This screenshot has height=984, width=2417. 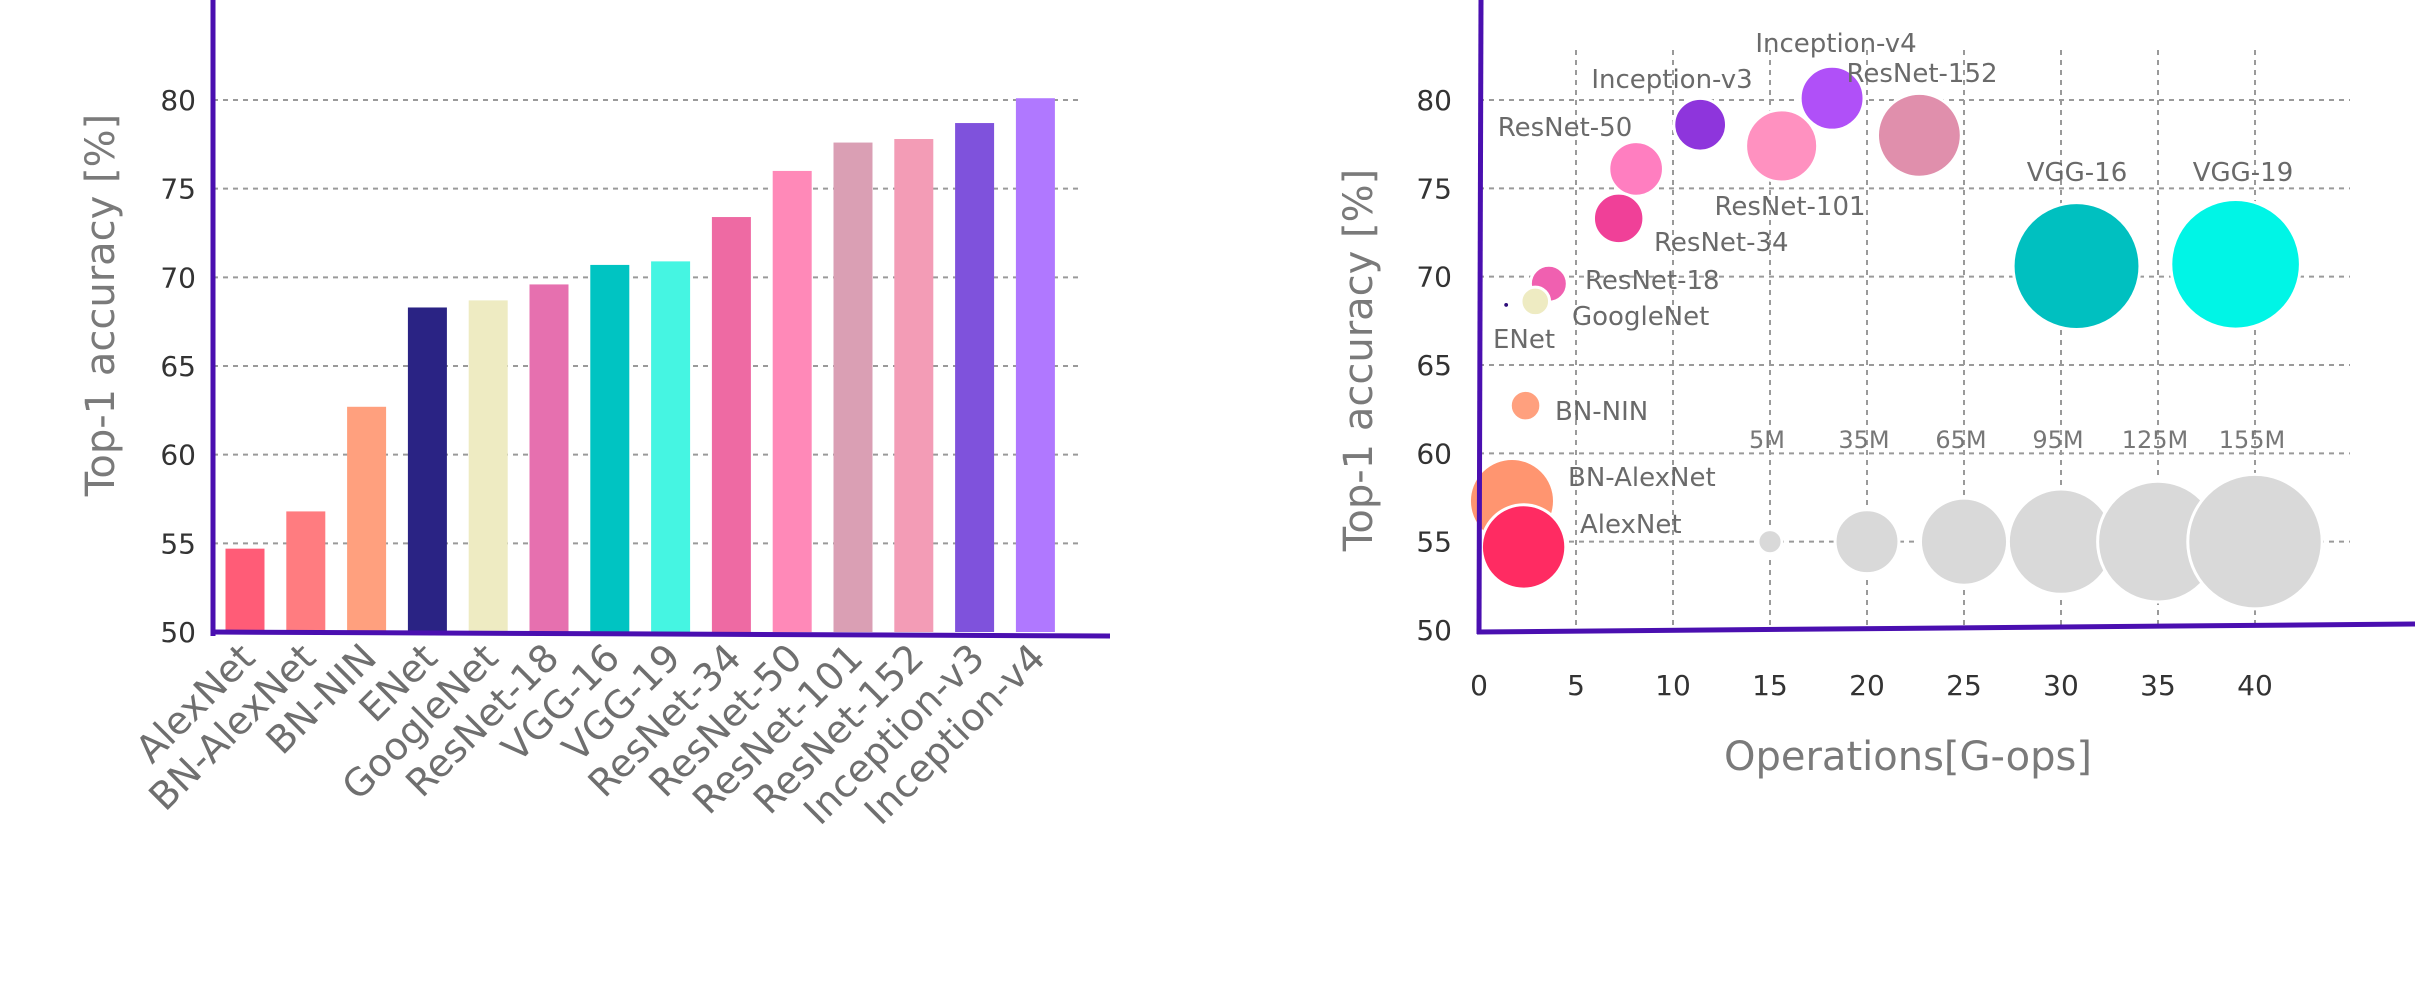 What do you see at coordinates (1631, 525) in the screenshot?
I see `bubble-label-alexnet: AlexNet` at bounding box center [1631, 525].